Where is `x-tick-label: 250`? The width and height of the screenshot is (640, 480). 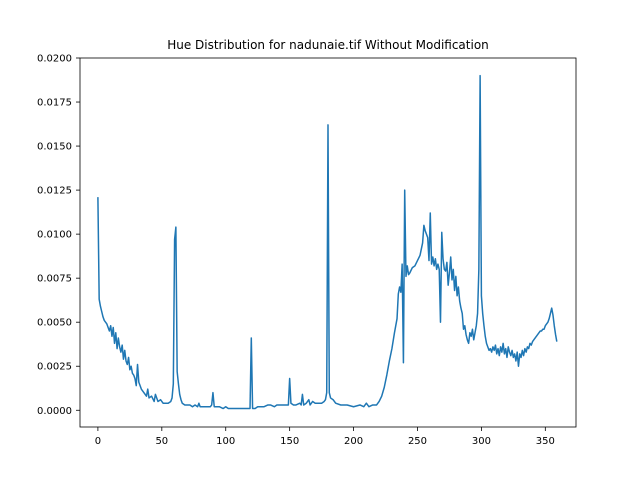 x-tick-label: 250 is located at coordinates (417, 441).